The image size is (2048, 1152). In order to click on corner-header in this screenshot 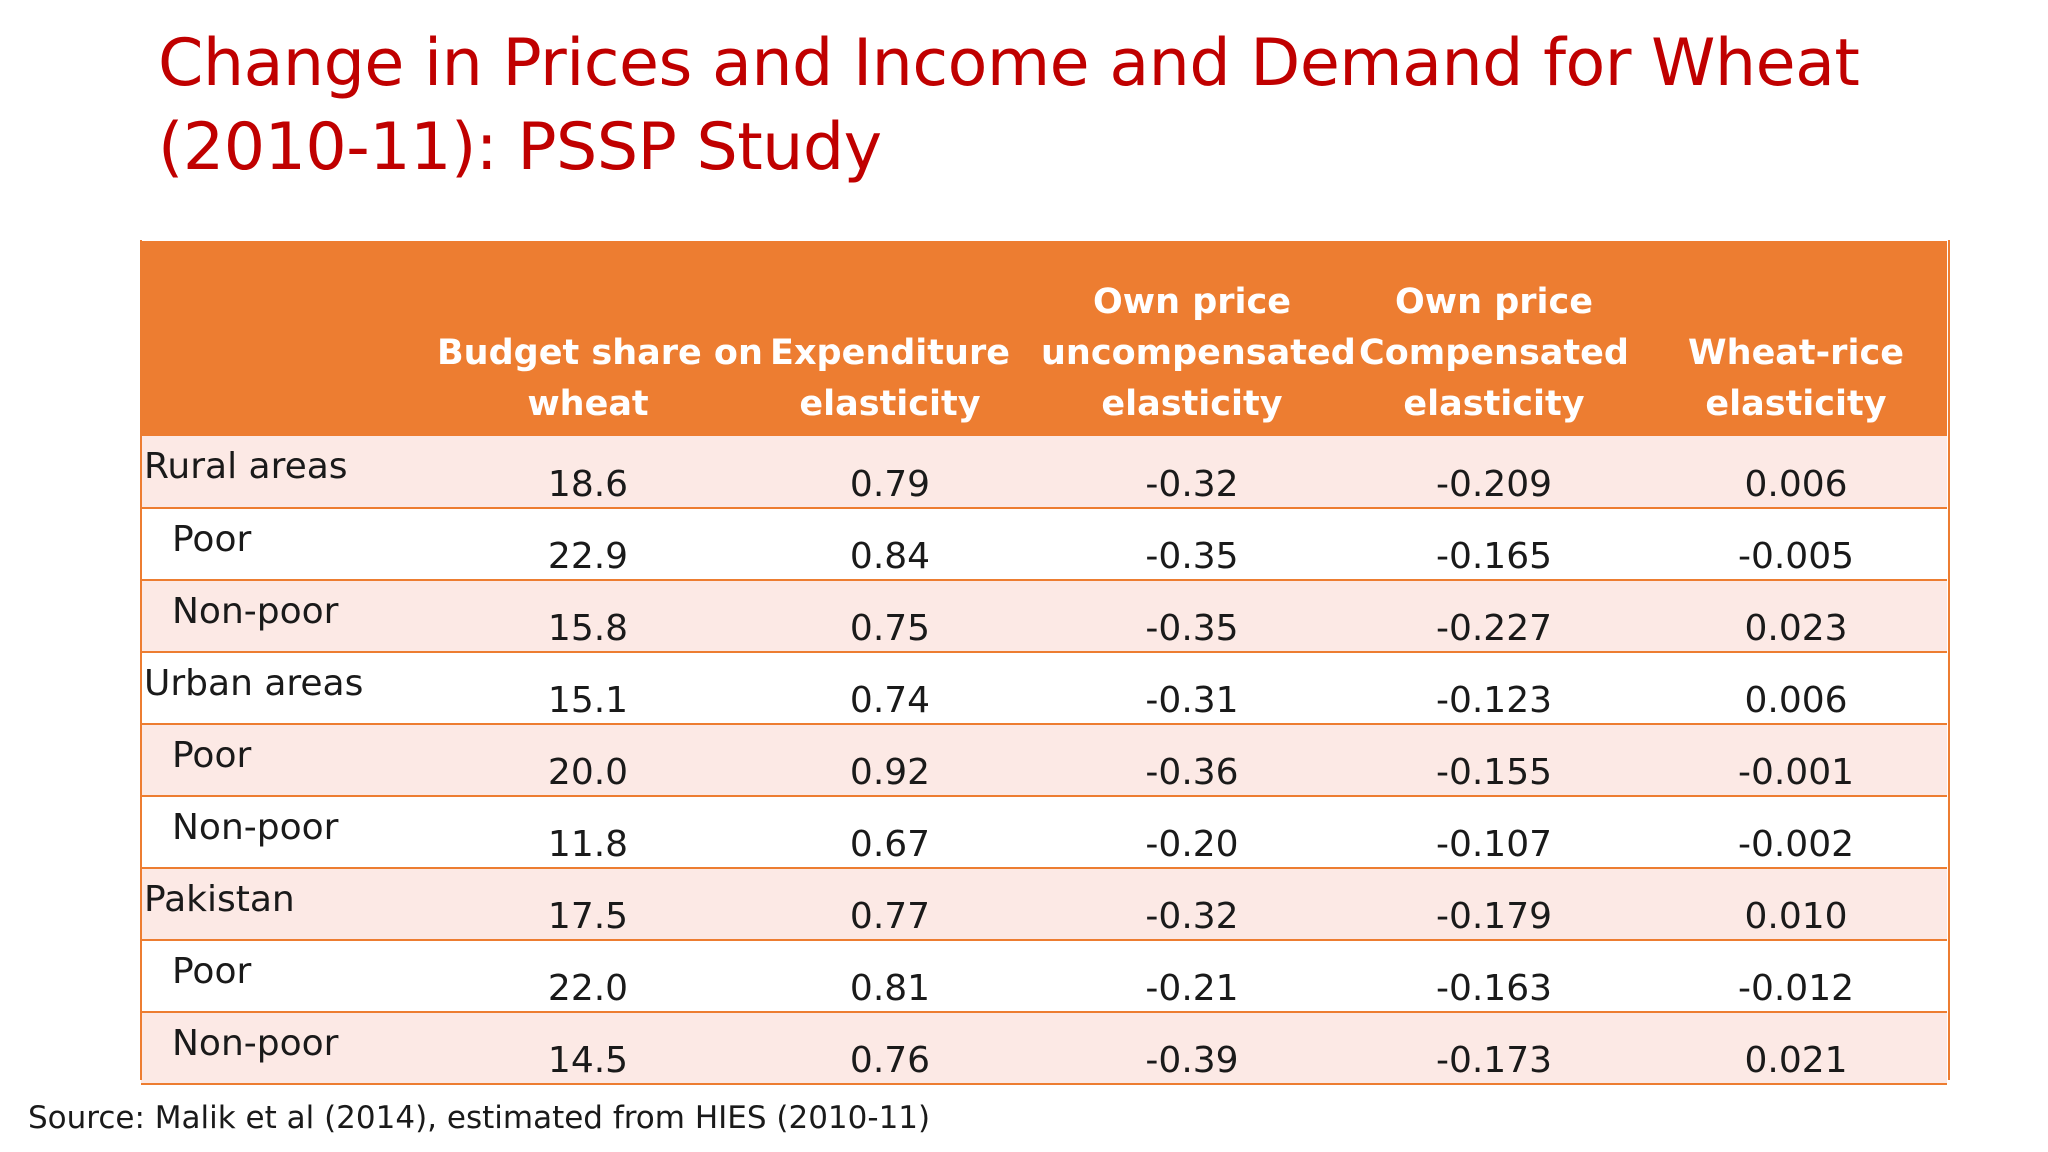, I will do `click(289, 338)`.